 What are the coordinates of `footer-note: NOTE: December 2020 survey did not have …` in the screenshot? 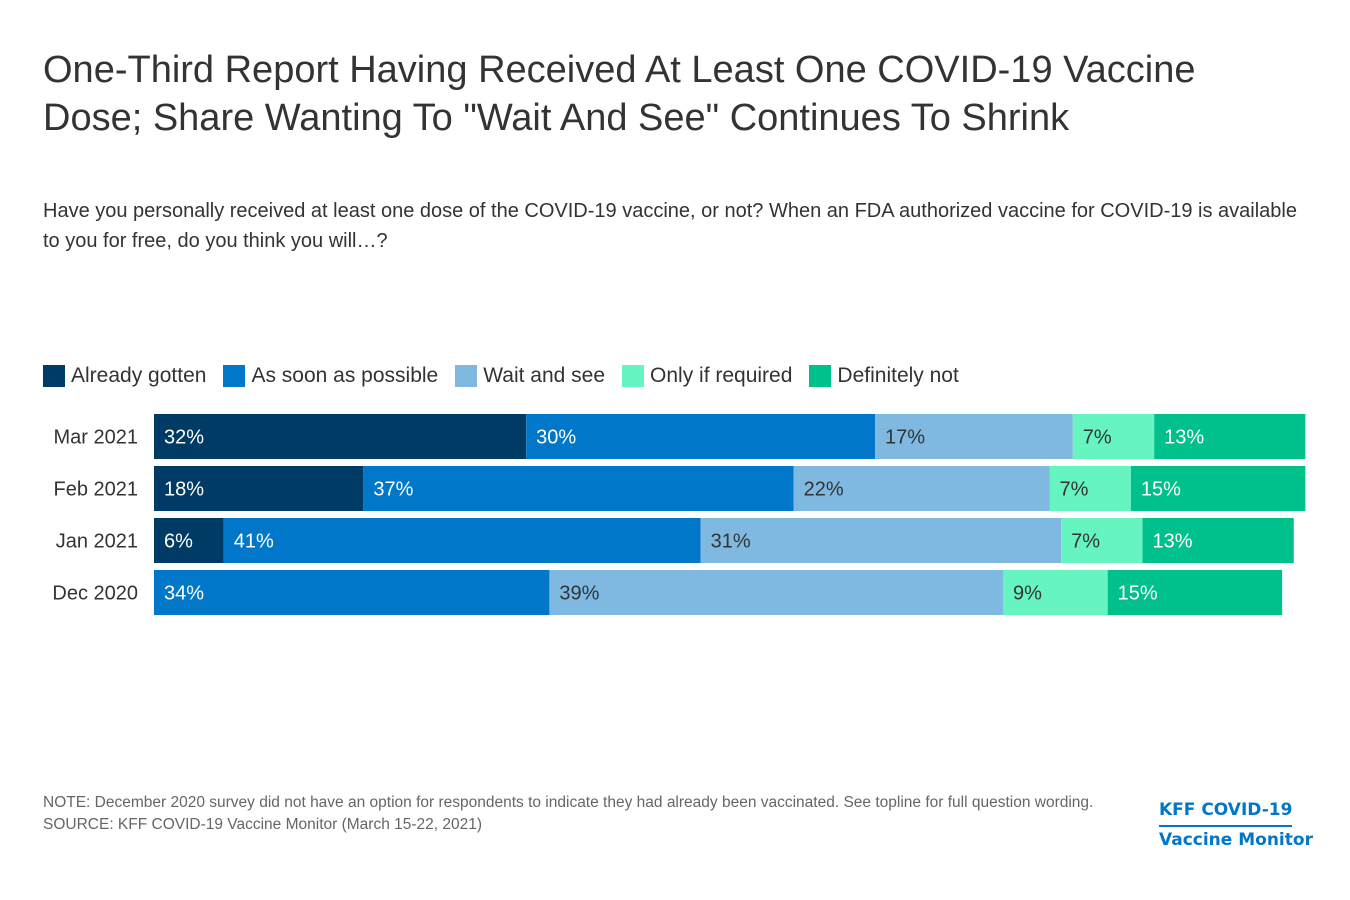 It's located at (568, 802).